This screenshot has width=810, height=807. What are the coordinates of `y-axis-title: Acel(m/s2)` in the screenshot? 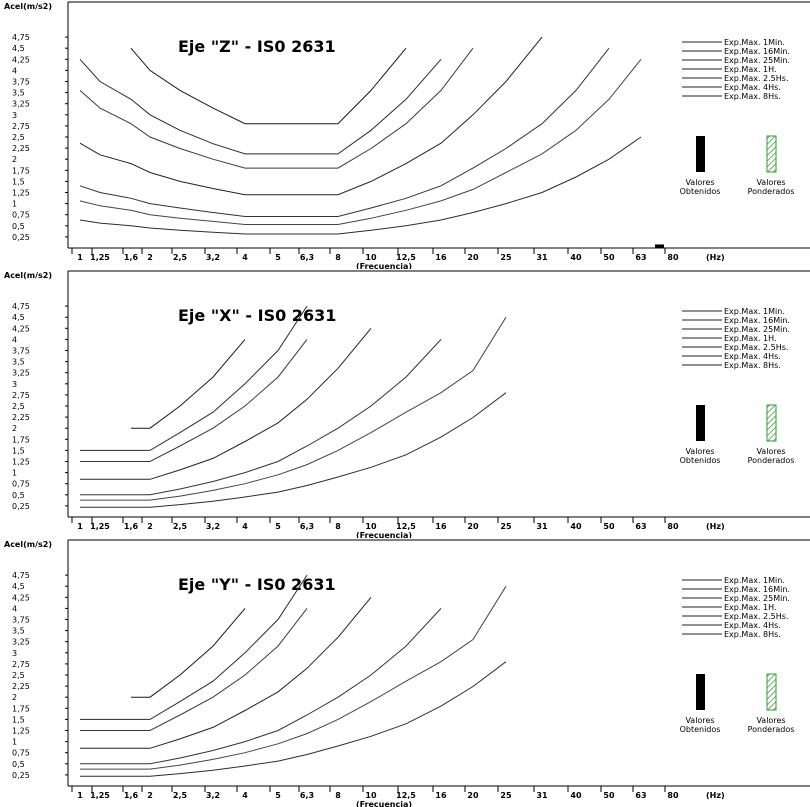 It's located at (28, 275).